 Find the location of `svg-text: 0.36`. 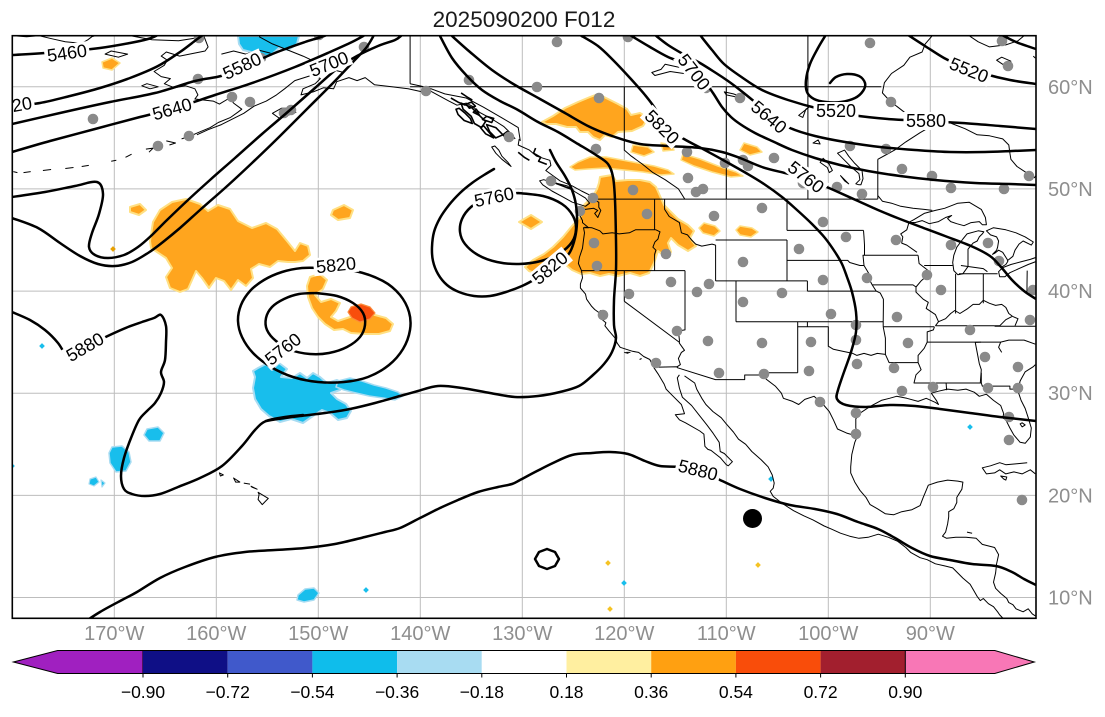

svg-text: 0.36 is located at coordinates (651, 692).